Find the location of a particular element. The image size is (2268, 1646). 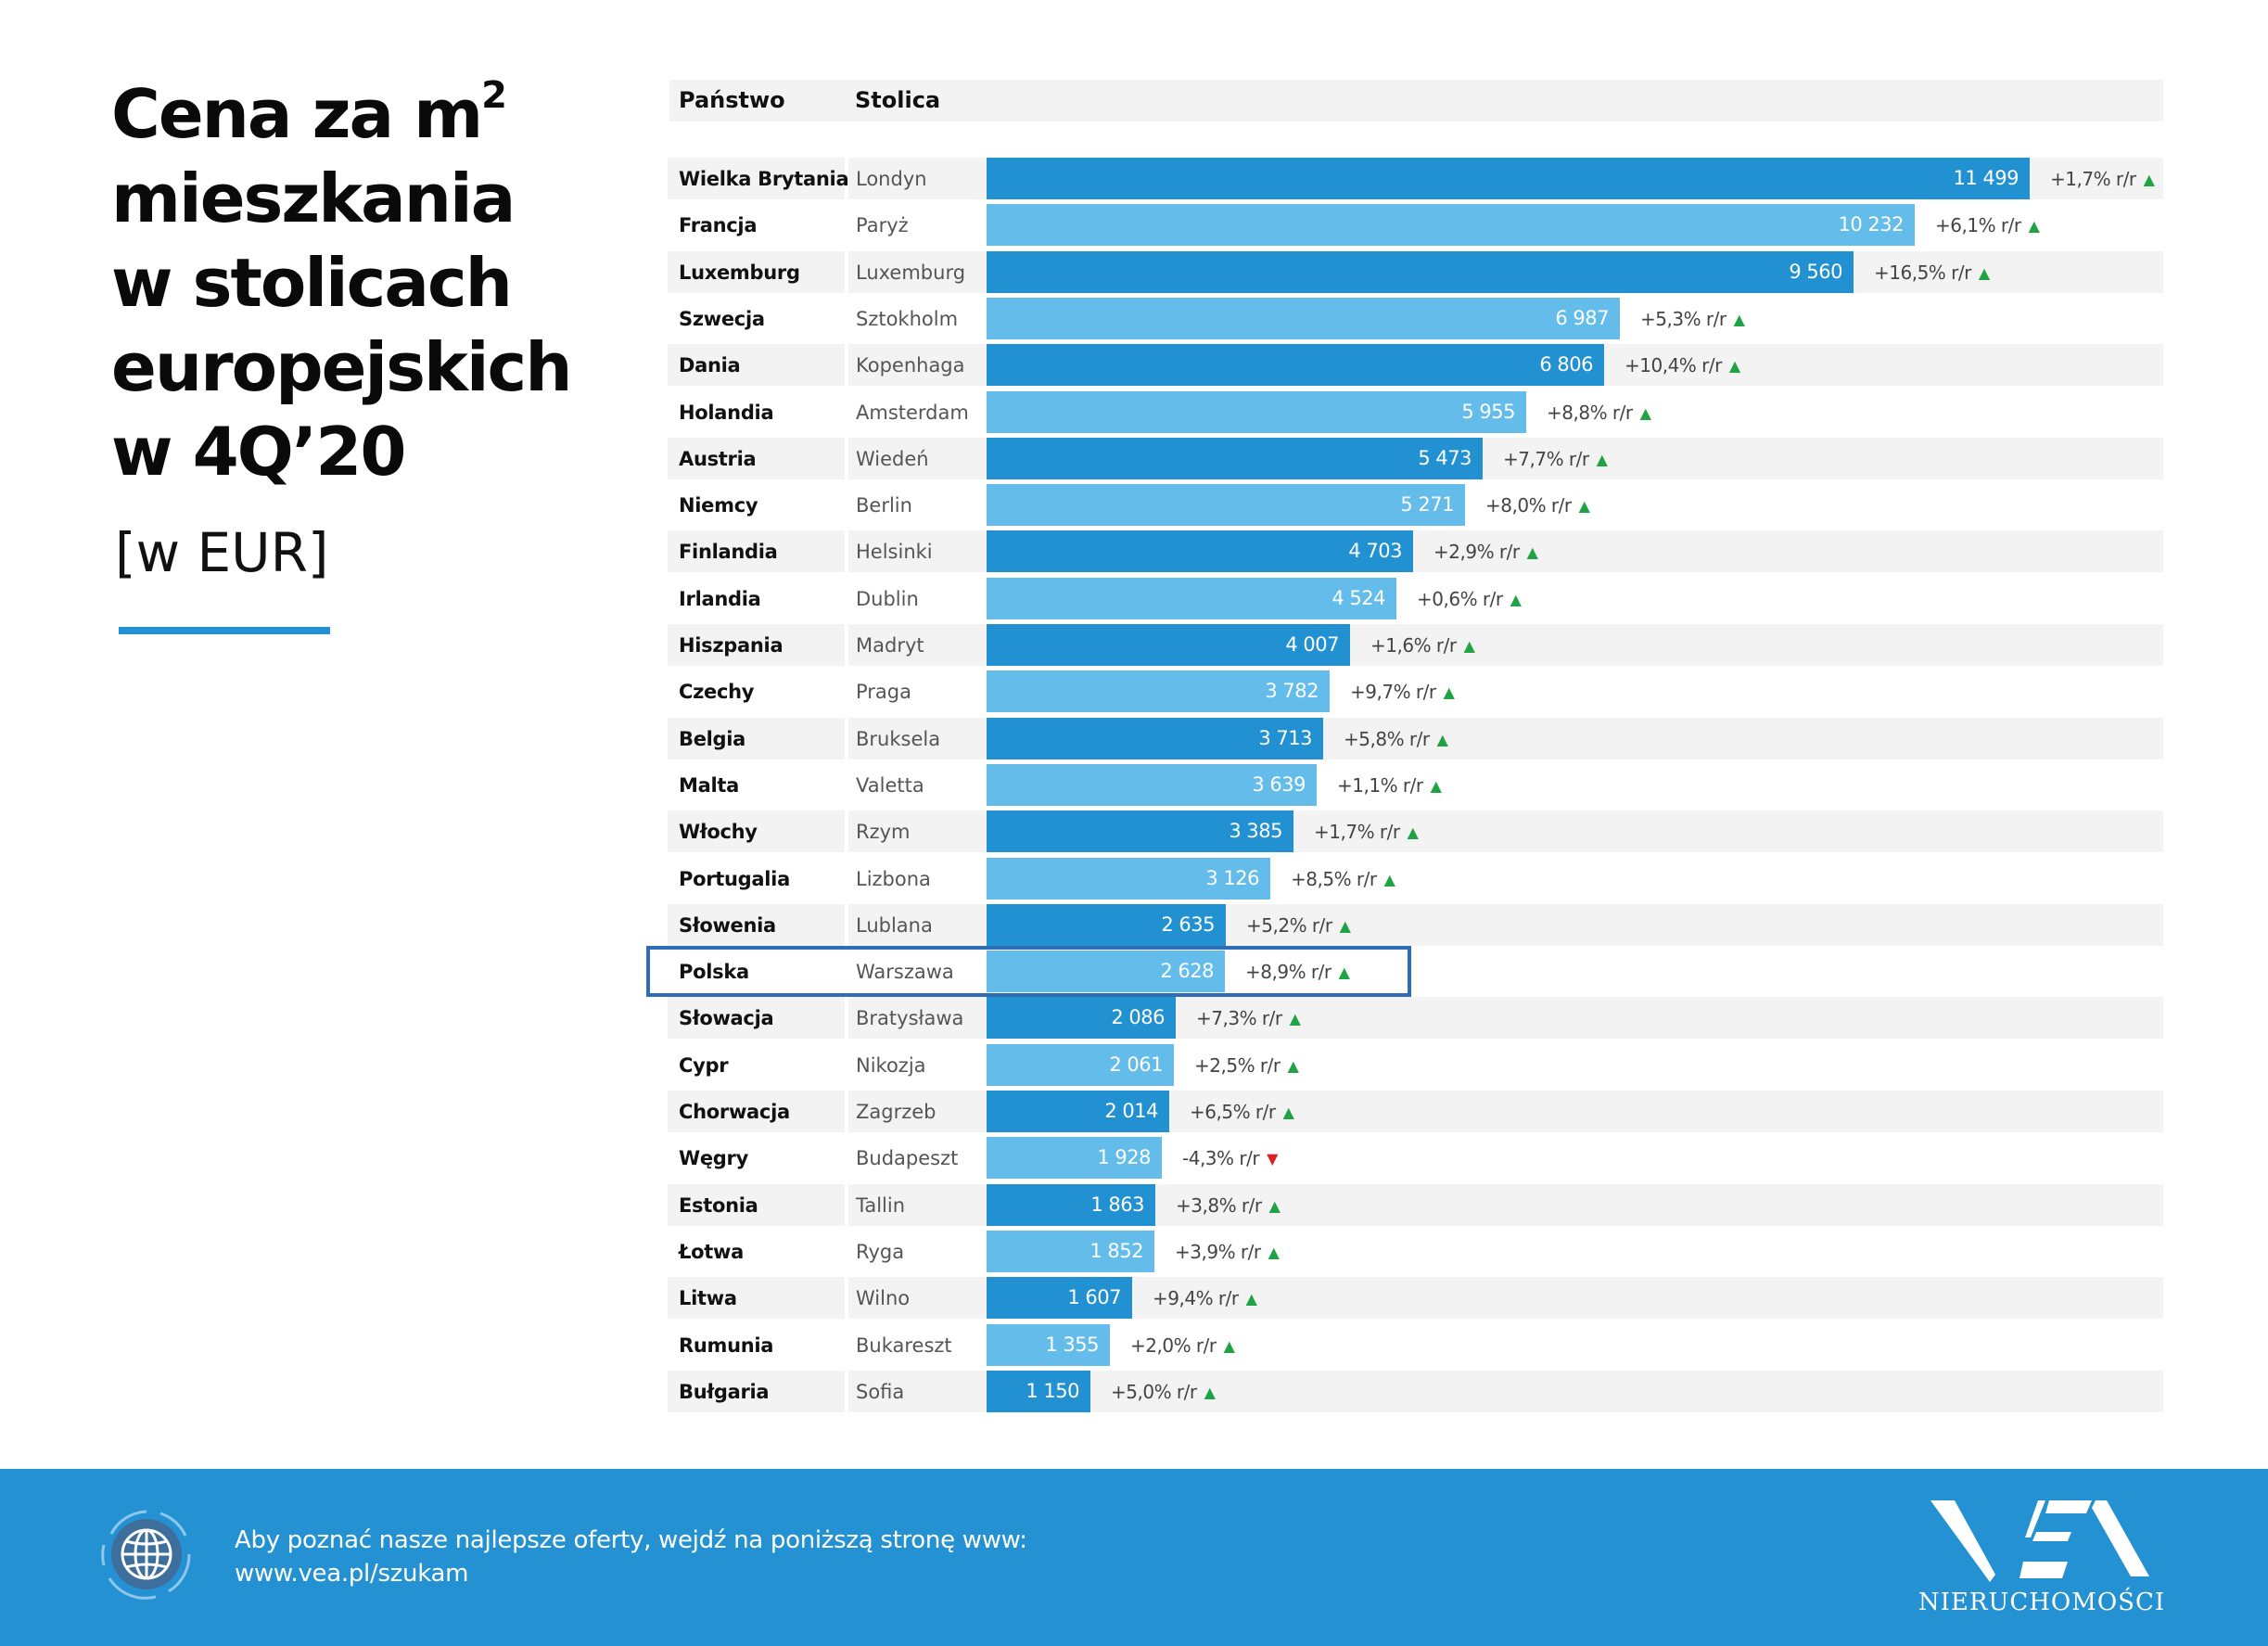

price-bar: 2 086 is located at coordinates (1081, 1018).